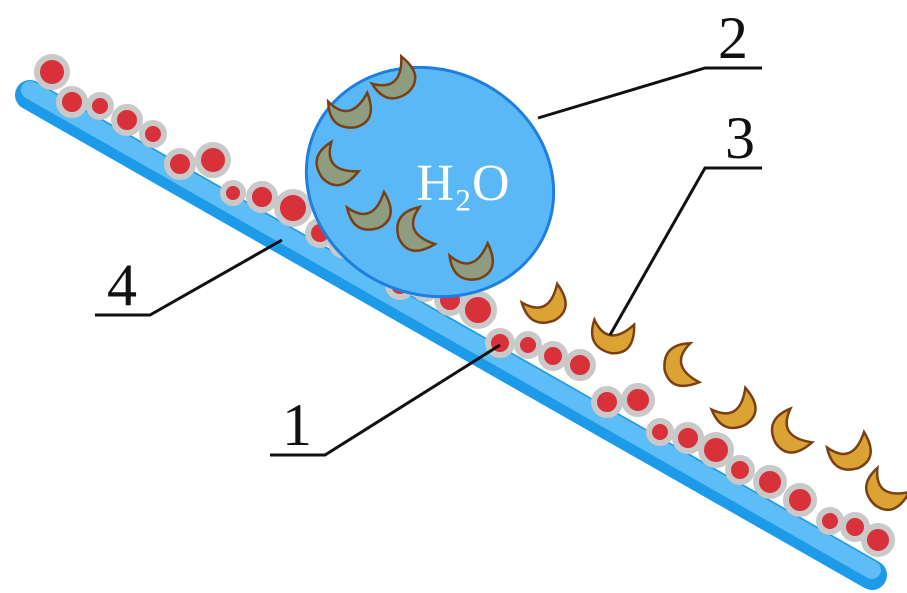 The width and height of the screenshot is (907, 593). I want to click on water-drop, so click(430, 182).